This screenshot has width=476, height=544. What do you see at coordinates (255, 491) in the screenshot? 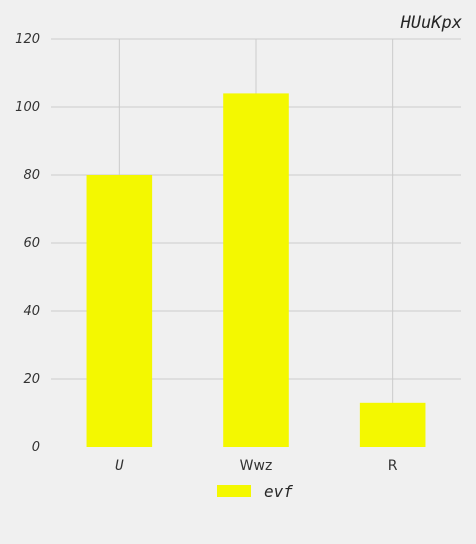
I see `legend: evf` at bounding box center [255, 491].